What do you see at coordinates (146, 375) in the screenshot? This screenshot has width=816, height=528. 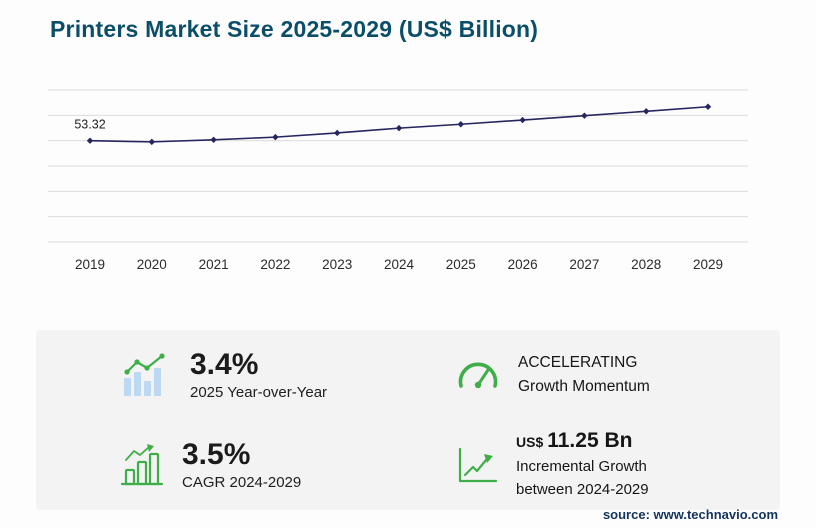 I see `bars-growth-line-icon` at bounding box center [146, 375].